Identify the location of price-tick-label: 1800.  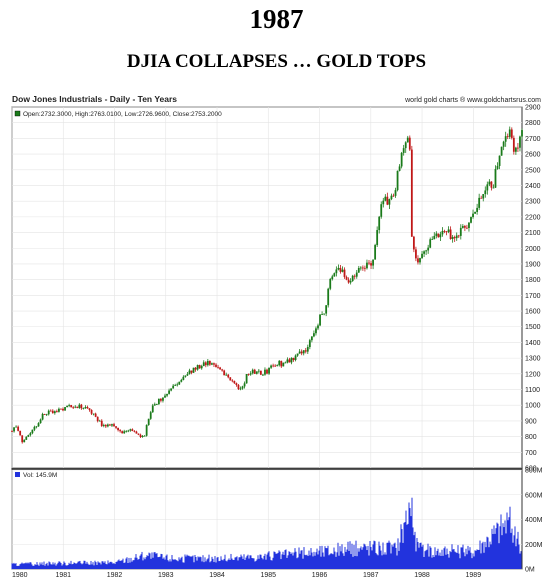
(533, 280).